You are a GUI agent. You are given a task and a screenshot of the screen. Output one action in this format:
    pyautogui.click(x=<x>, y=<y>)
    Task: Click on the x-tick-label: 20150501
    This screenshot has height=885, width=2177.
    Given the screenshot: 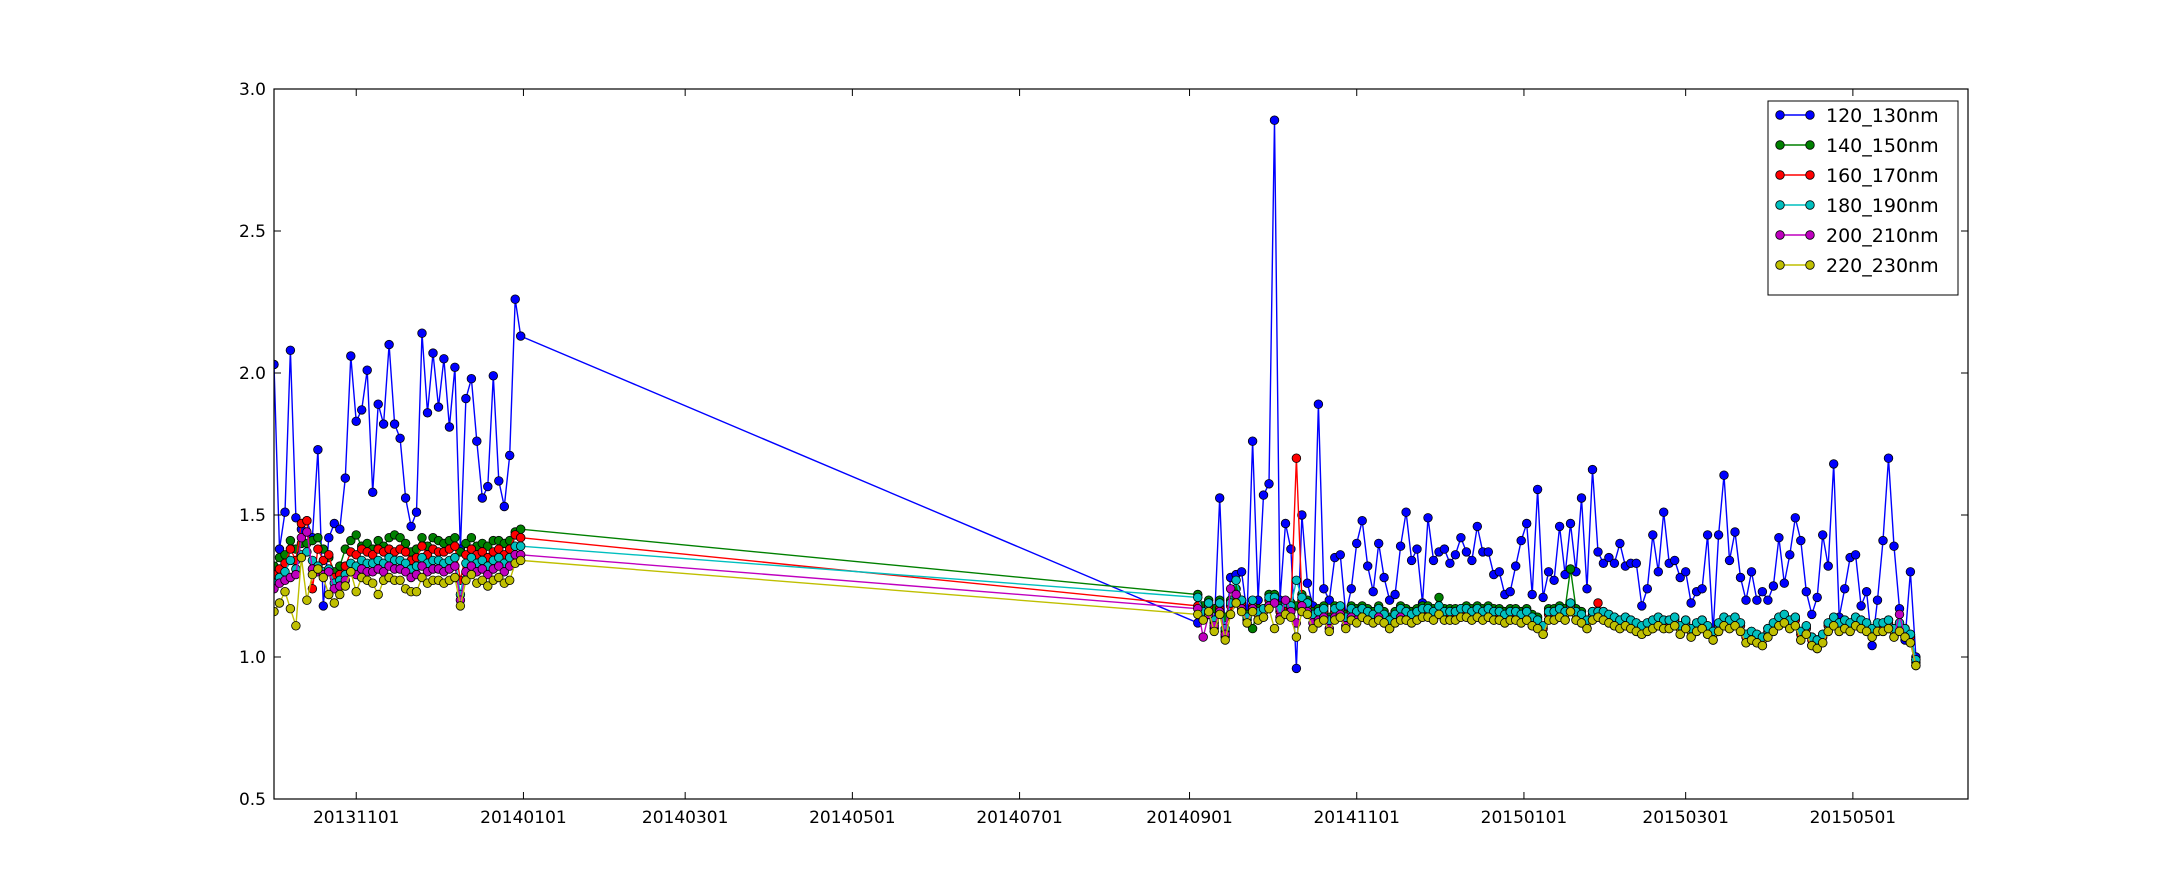 What is the action you would take?
    pyautogui.click(x=1853, y=818)
    